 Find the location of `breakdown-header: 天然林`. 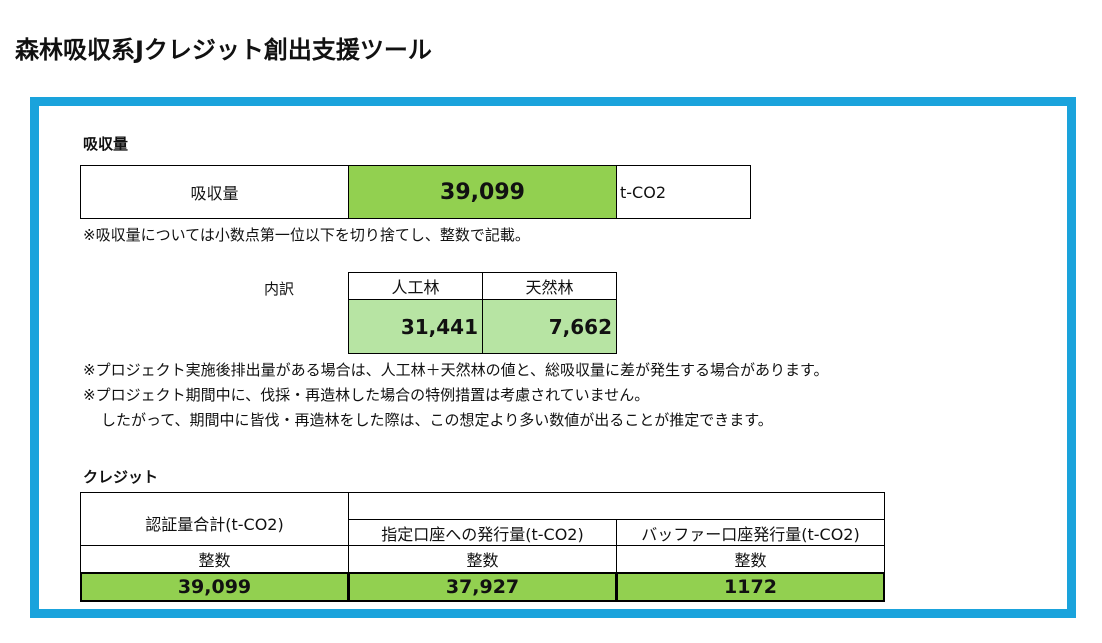

breakdown-header: 天然林 is located at coordinates (549, 286).